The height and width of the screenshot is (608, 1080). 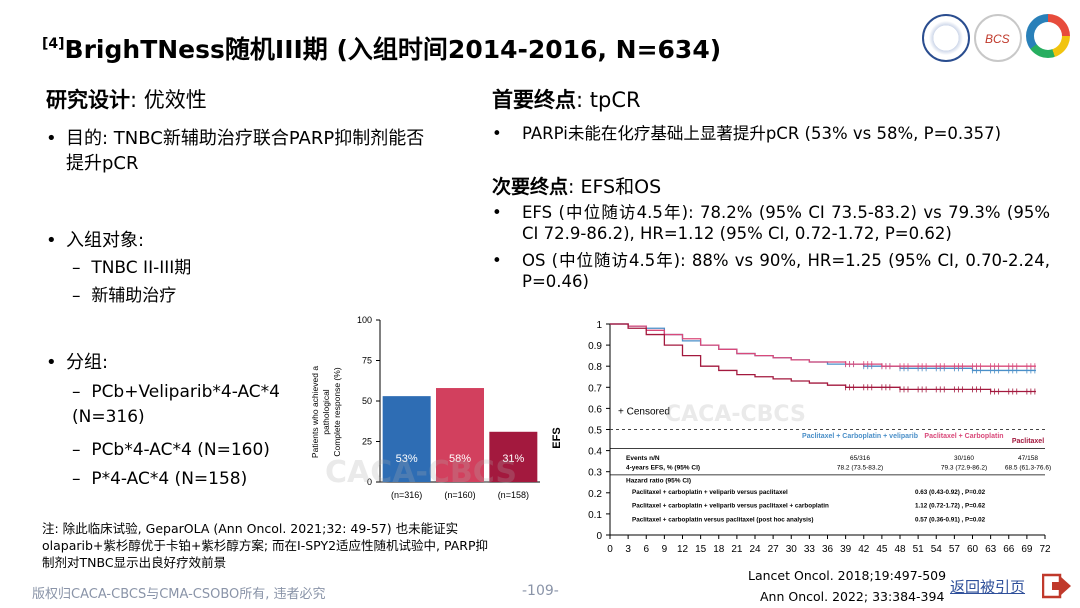 What do you see at coordinates (235, 151) in the screenshot?
I see `purpose-bullet: • 目的: TNBC新辅助治疗联合PARP抑制剂能否提升pCR` at bounding box center [235, 151].